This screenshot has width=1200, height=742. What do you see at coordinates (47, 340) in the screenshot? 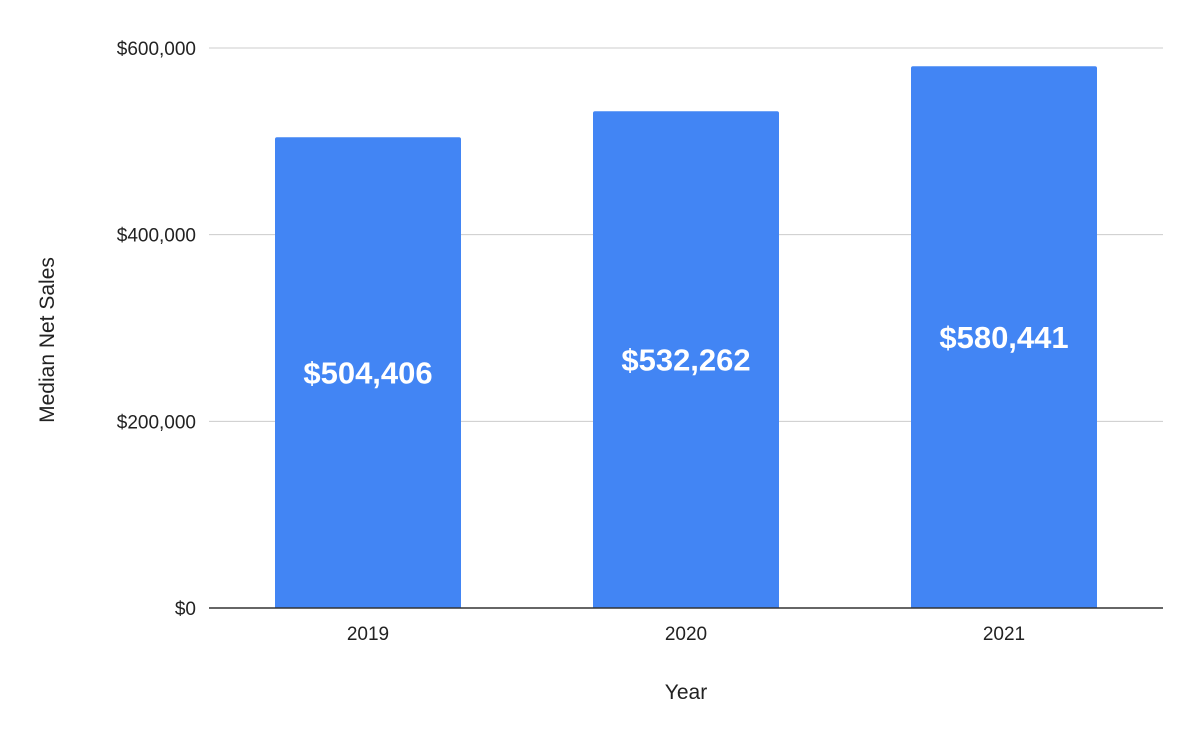
I see `y-axis-title: Median Net Sales` at bounding box center [47, 340].